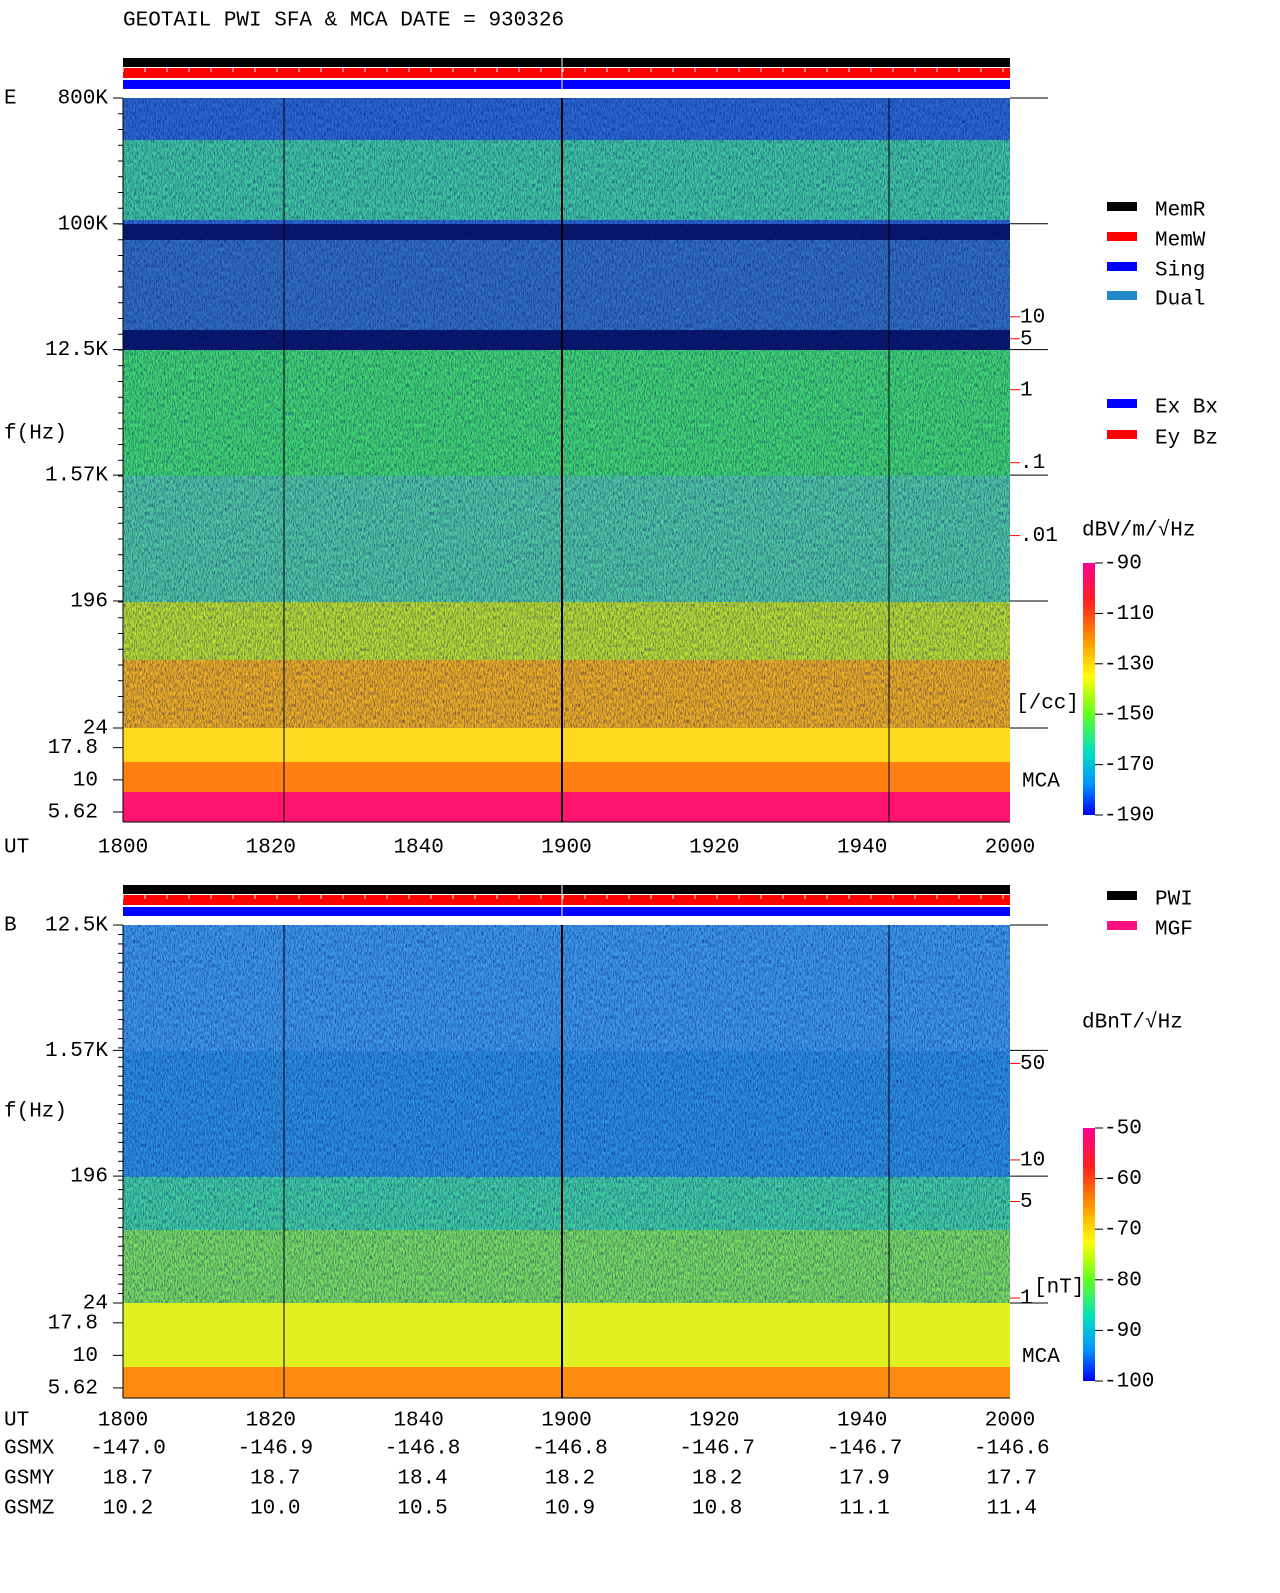 This screenshot has height=1593, width=1280. I want to click on mca-tick-label: 17.8, so click(73, 1323).